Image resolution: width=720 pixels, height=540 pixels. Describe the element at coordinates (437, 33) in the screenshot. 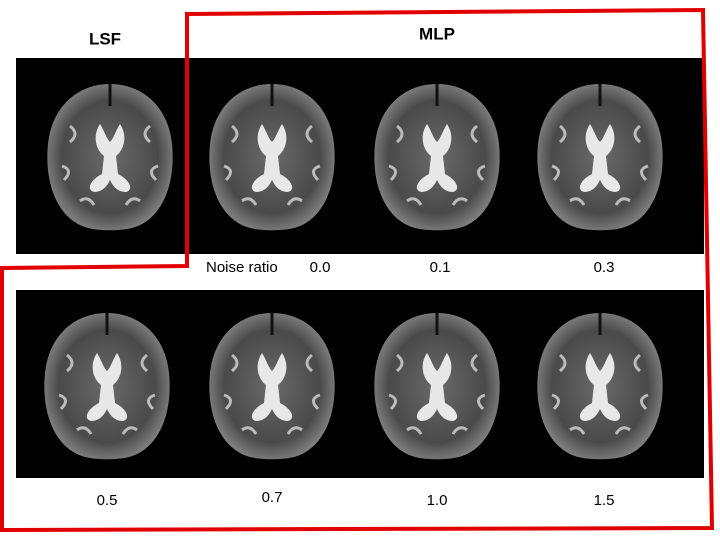

I see `column-label: MLP` at that location.